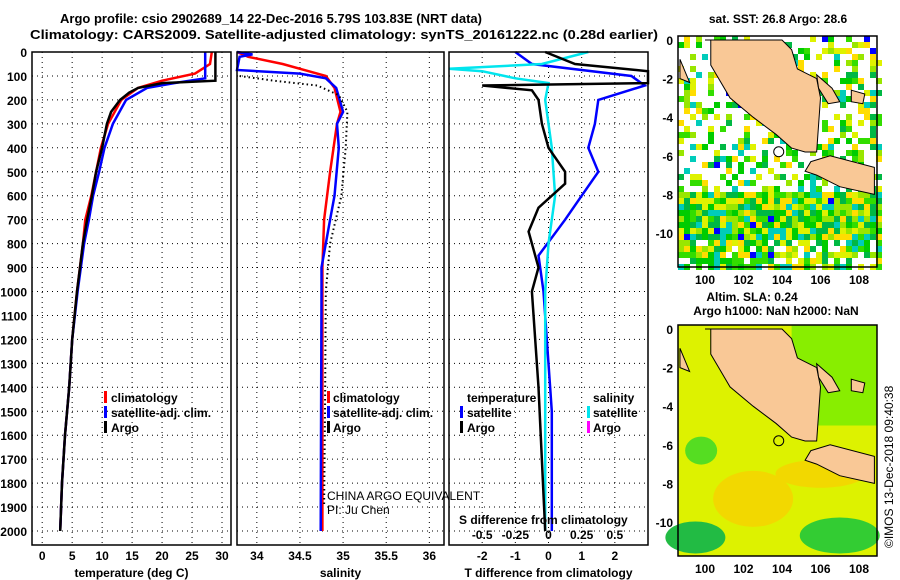  I want to click on lon-tick-label: 106, so click(820, 280).